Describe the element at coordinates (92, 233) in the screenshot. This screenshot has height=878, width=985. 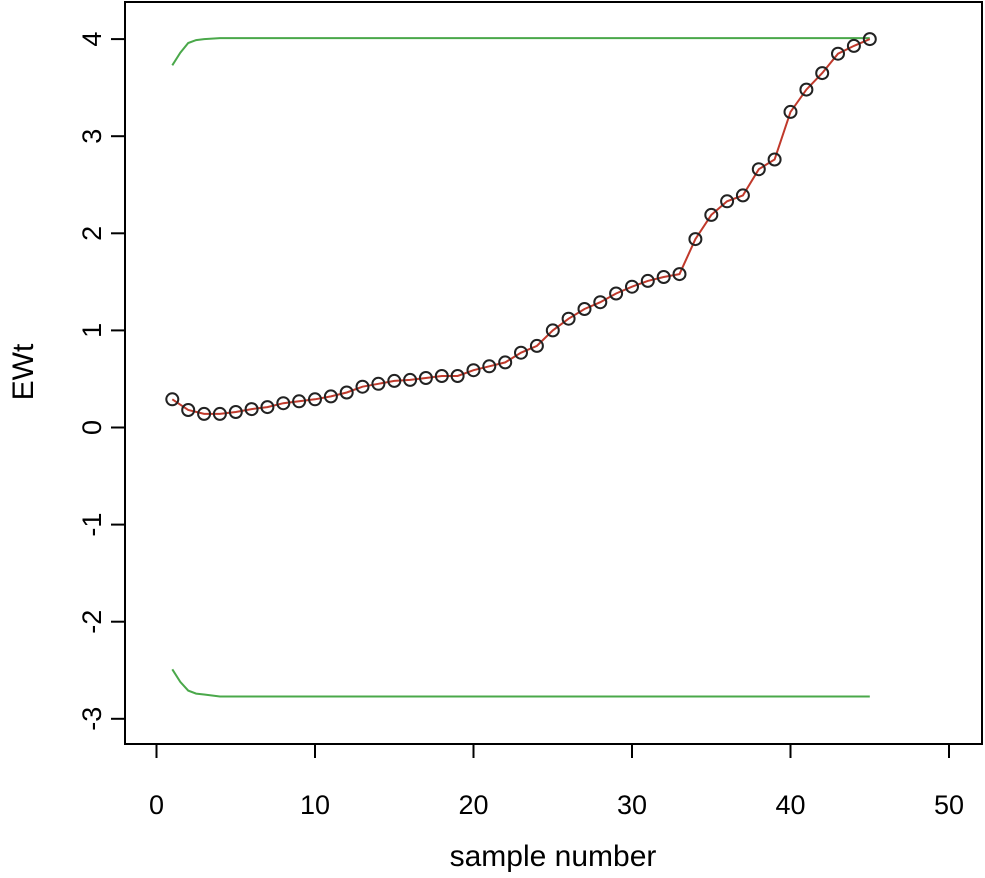
I see `y-tick-label: 2` at that location.